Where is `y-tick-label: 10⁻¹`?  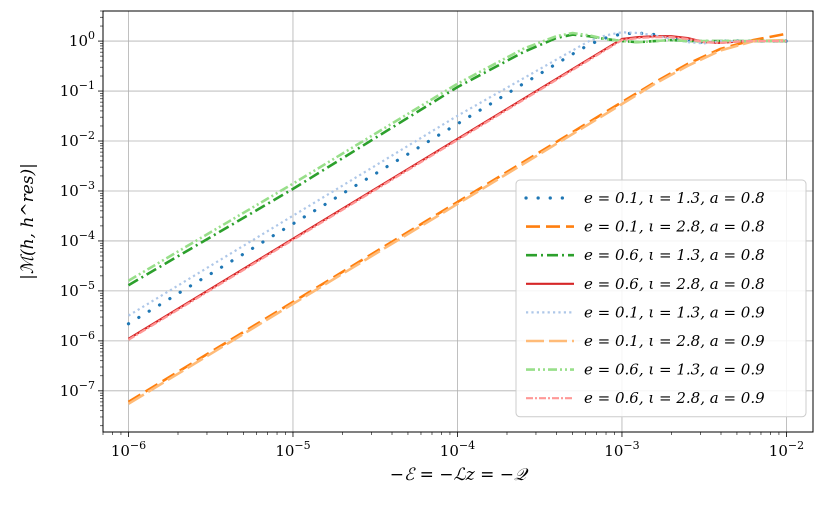
y-tick-label: 10⁻¹ is located at coordinates (77, 89).